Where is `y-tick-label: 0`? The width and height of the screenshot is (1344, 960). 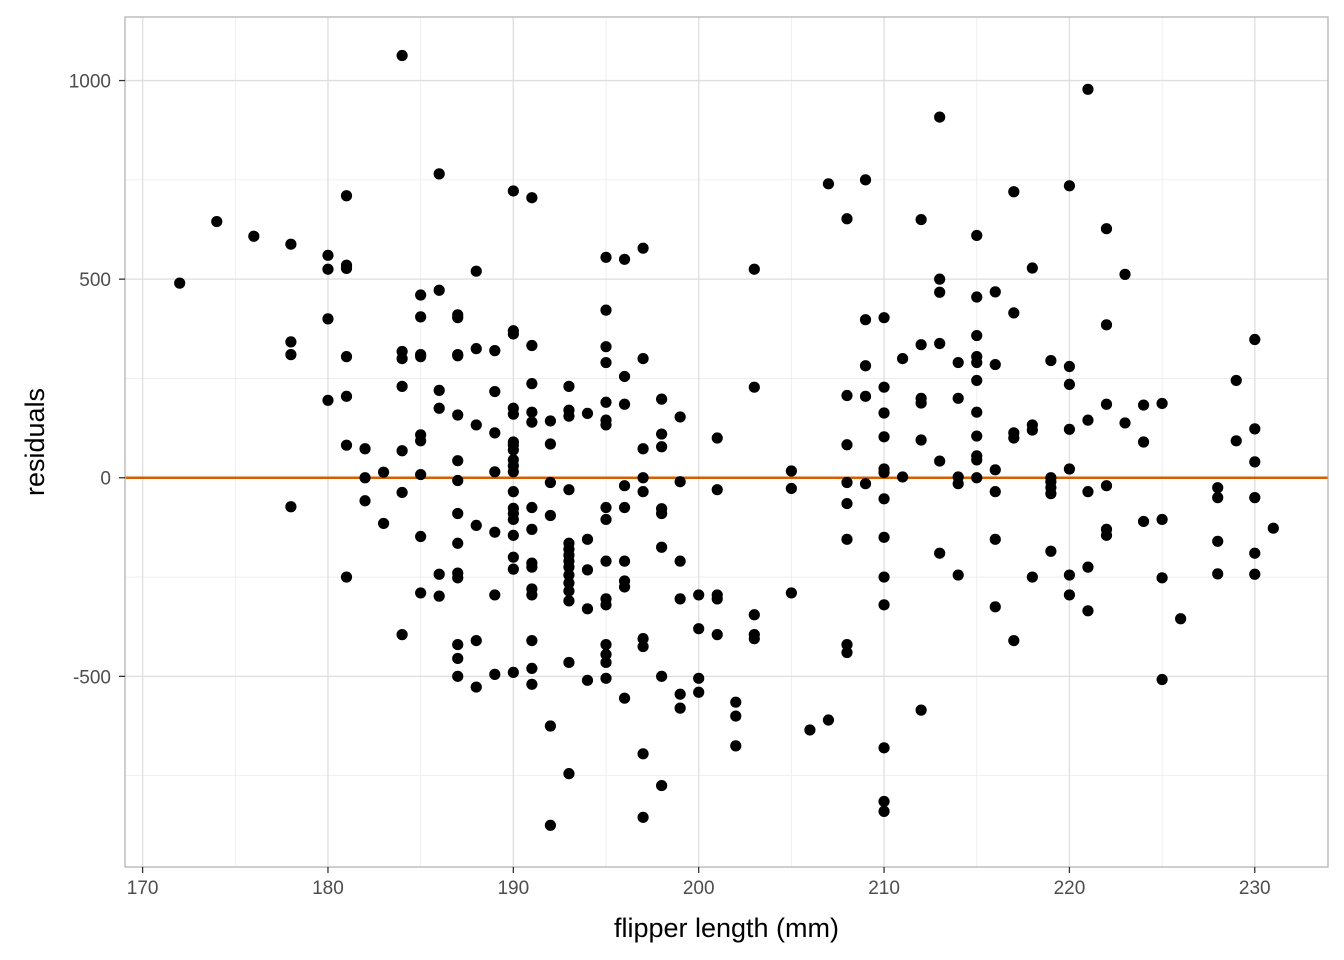
y-tick-label: 0 is located at coordinates (105, 479).